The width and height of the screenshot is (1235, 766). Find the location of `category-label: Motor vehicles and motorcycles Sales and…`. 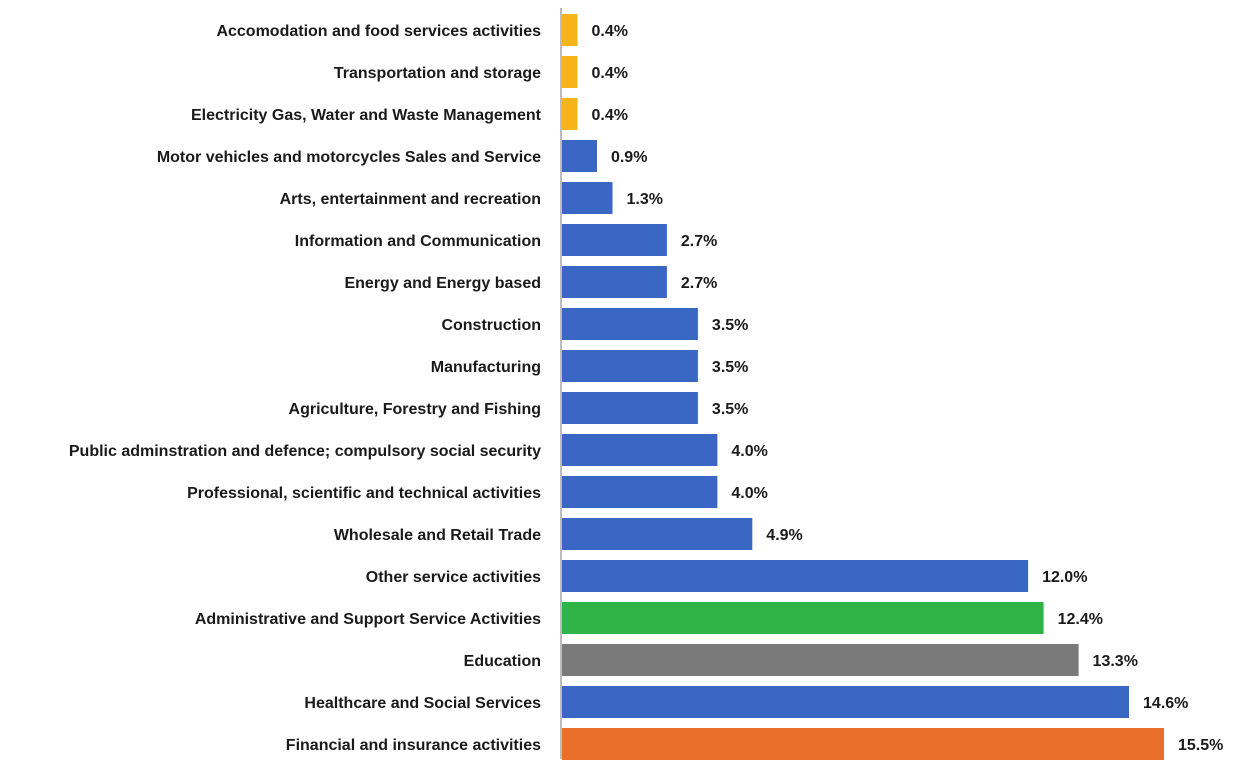

category-label: Motor vehicles and motorcycles Sales and… is located at coordinates (349, 157).